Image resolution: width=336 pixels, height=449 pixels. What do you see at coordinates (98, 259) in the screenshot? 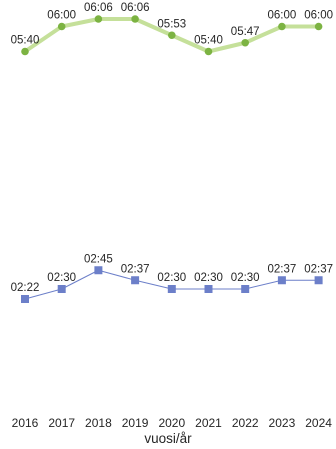
I see `series-3-data-label: 02:45` at bounding box center [98, 259].